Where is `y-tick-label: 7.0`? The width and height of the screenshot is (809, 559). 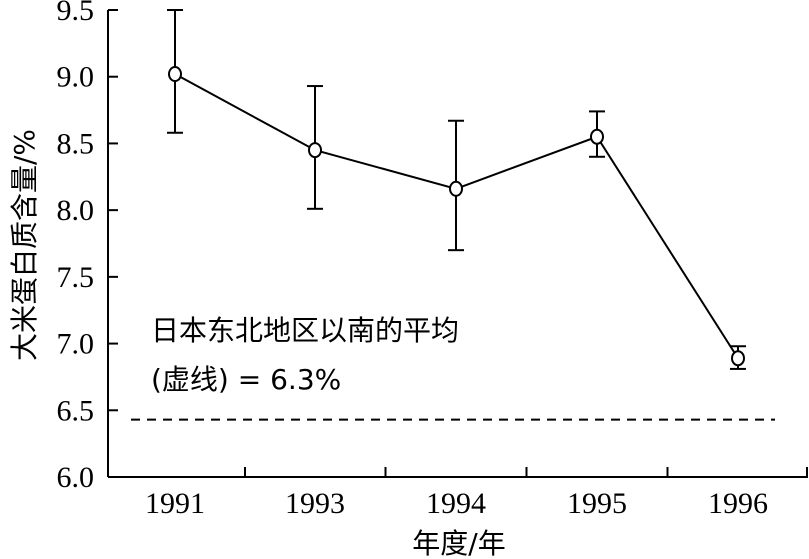
y-tick-label: 7.0 is located at coordinates (76, 344).